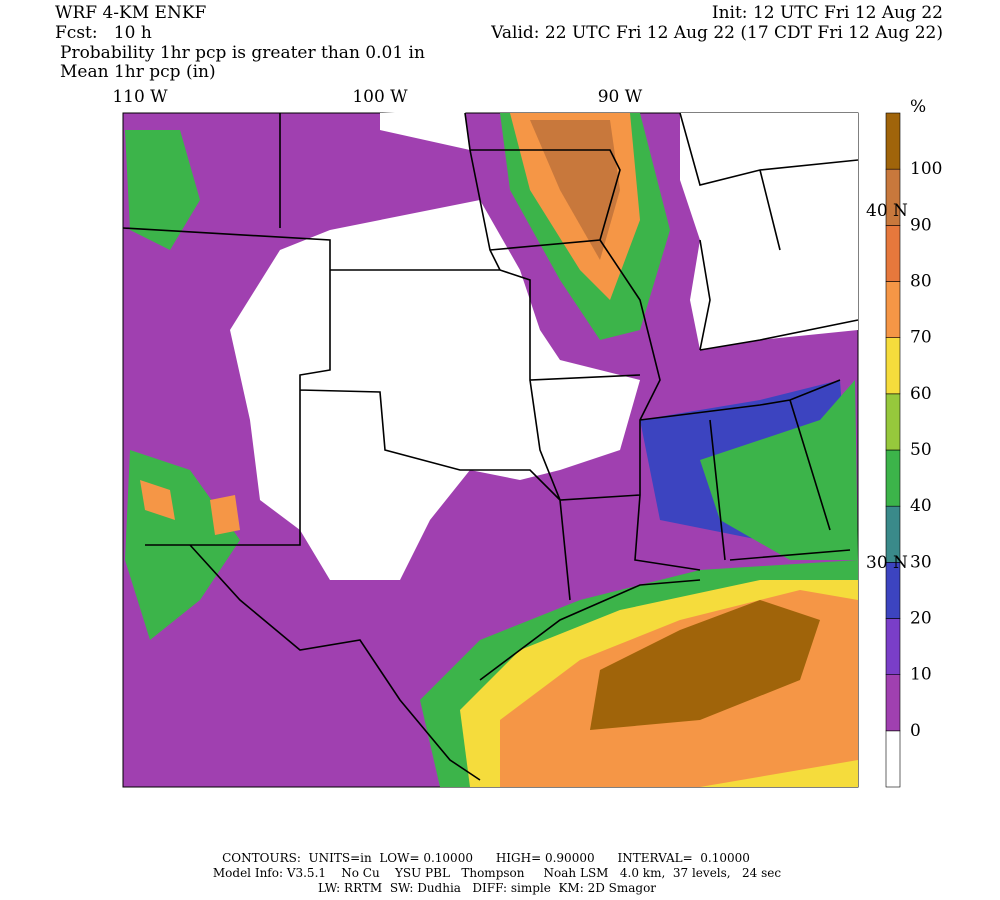 This screenshot has width=1000, height=900. I want to click on longitude-label: 90 W, so click(620, 97).